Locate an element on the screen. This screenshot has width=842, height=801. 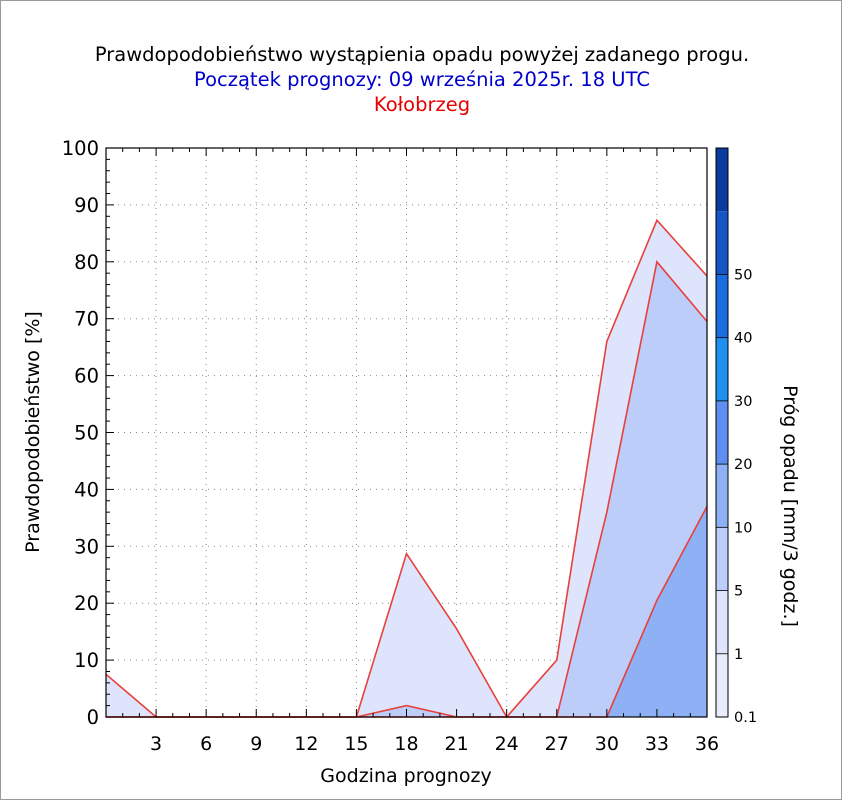
y-tick-label: 10 is located at coordinates (86, 660).